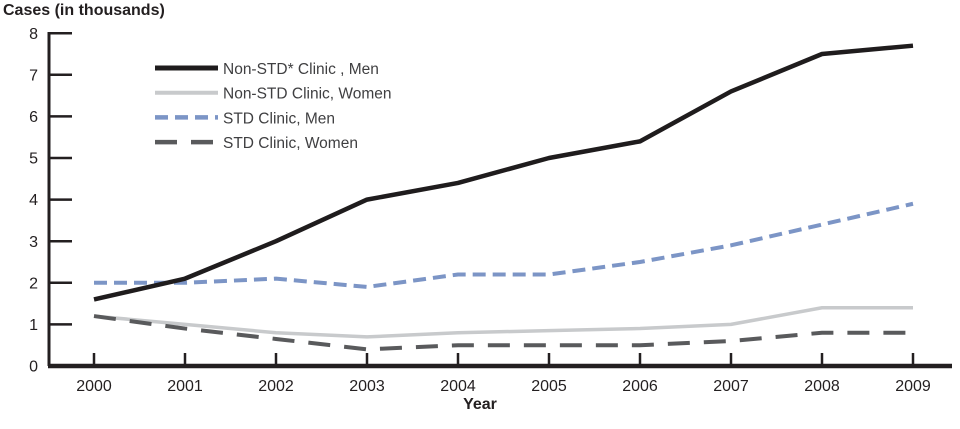  What do you see at coordinates (913, 386) in the screenshot?
I see `x-tick-label: 2009` at bounding box center [913, 386].